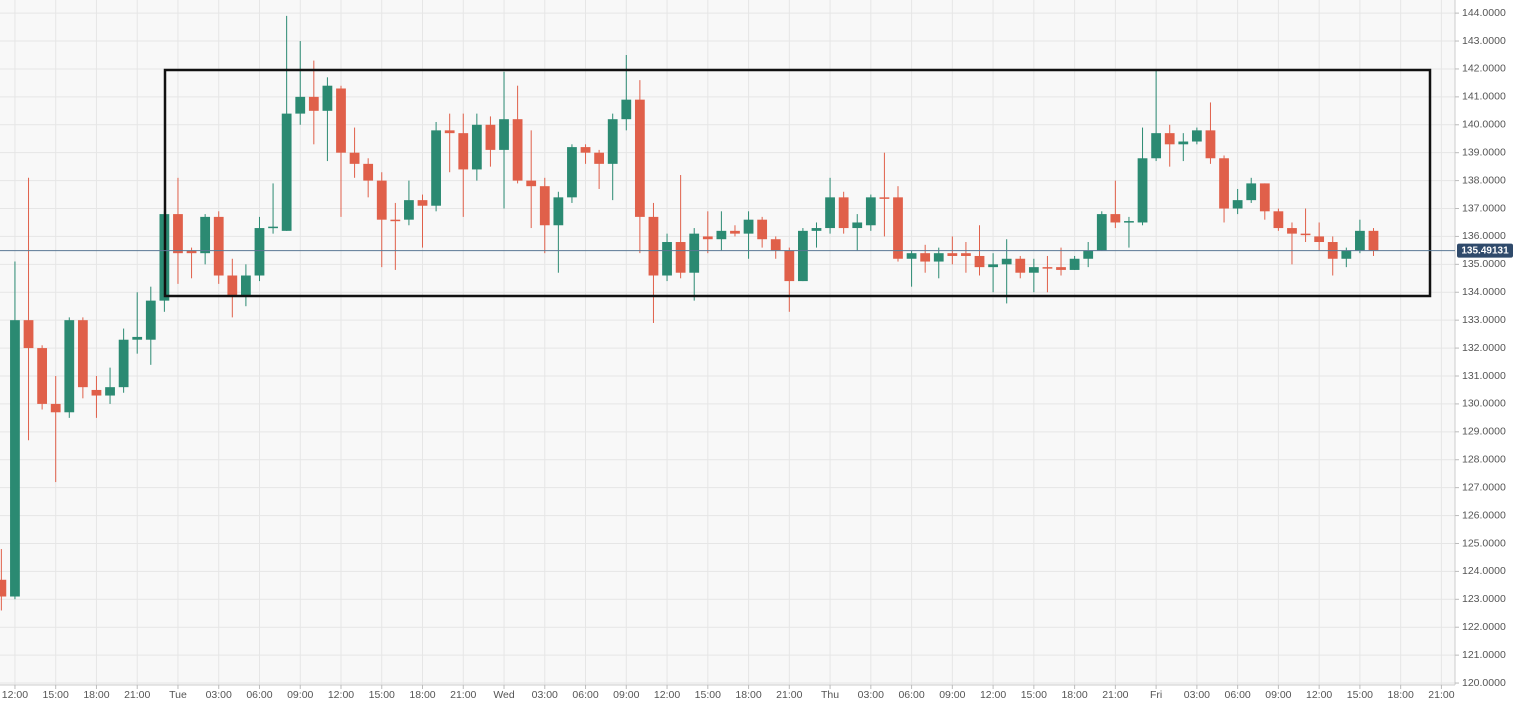 This screenshot has height=709, width=1536. What do you see at coordinates (504, 695) in the screenshot?
I see `x-tick-label: Wed` at bounding box center [504, 695].